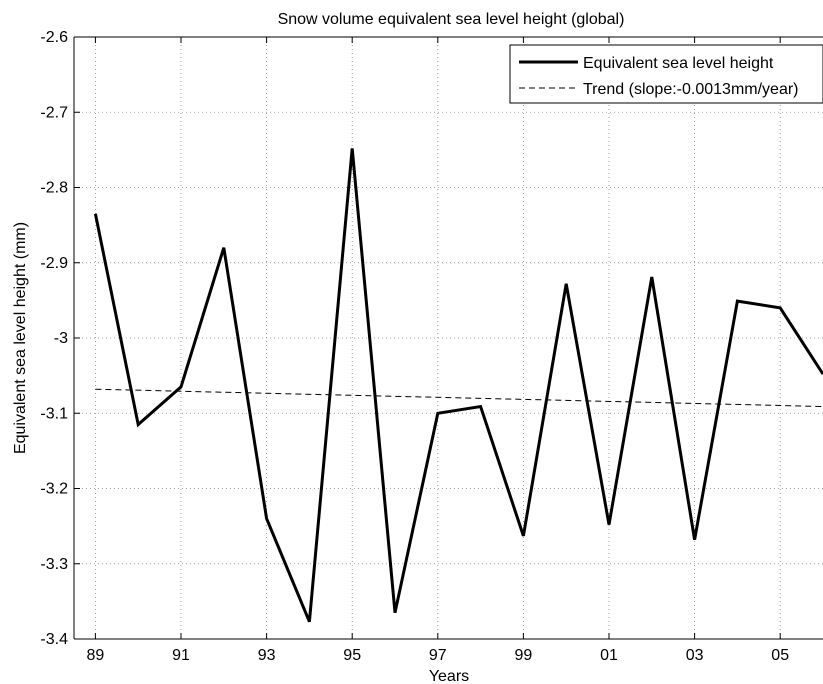 This screenshot has height=684, width=823. I want to click on y-tick-label: -3.1, so click(54, 413).